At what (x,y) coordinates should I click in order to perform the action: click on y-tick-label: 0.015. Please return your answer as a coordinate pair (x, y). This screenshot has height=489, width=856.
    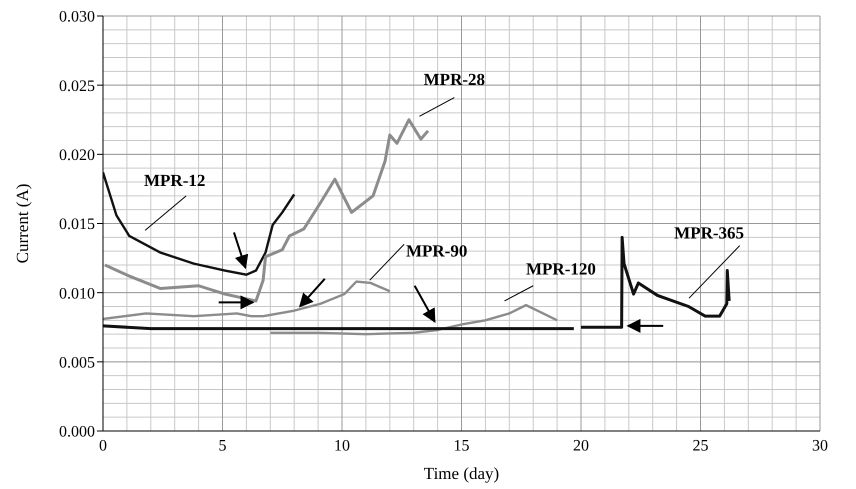
    Looking at the image, I should click on (77, 225).